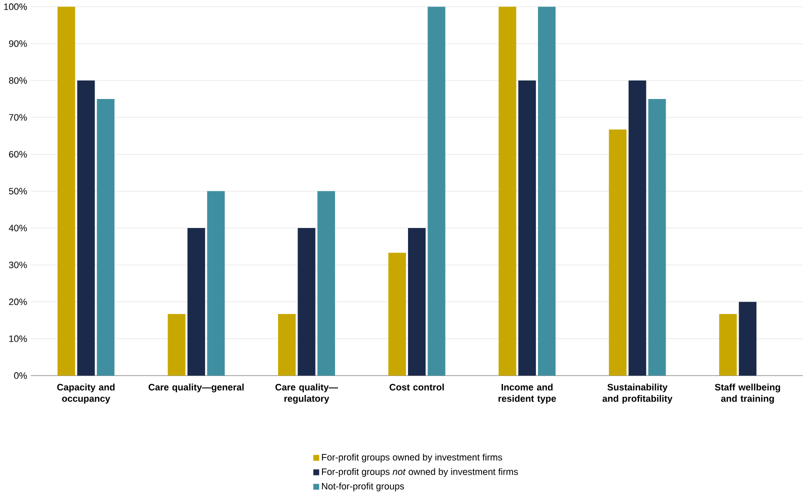 The width and height of the screenshot is (803, 495). Describe the element at coordinates (17, 265) in the screenshot. I see `y-tick-label: 30%` at that location.